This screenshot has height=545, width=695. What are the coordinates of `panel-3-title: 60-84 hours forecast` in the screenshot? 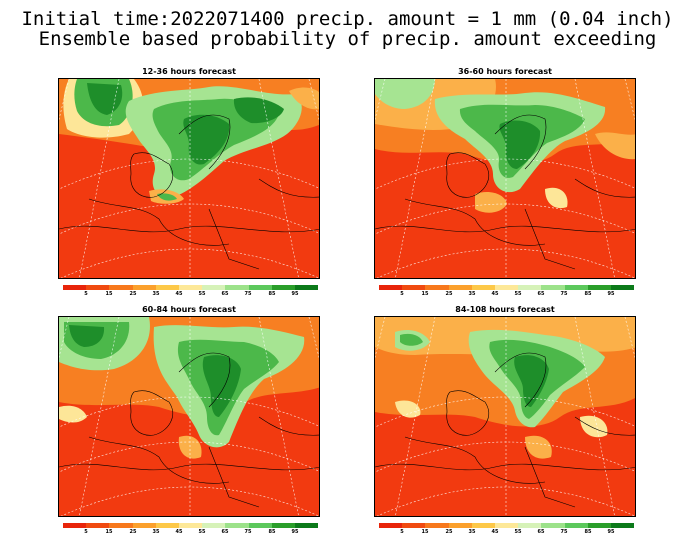 It's located at (189, 309).